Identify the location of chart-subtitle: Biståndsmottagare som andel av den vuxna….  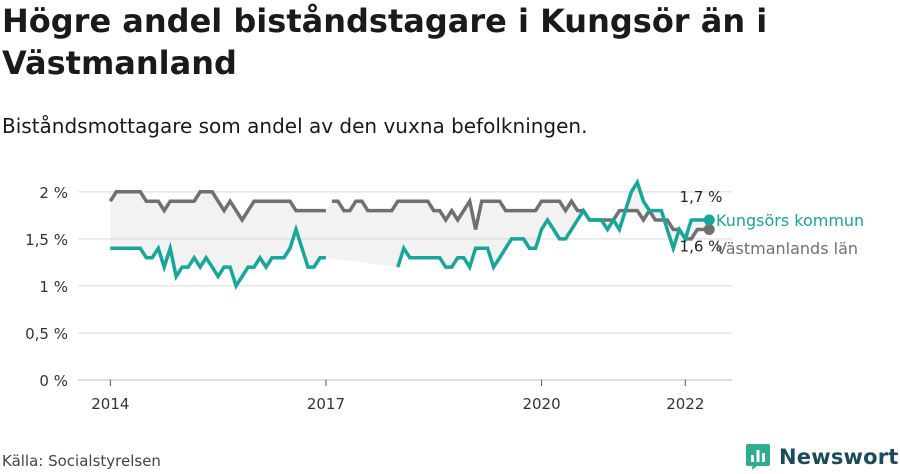
(295, 126).